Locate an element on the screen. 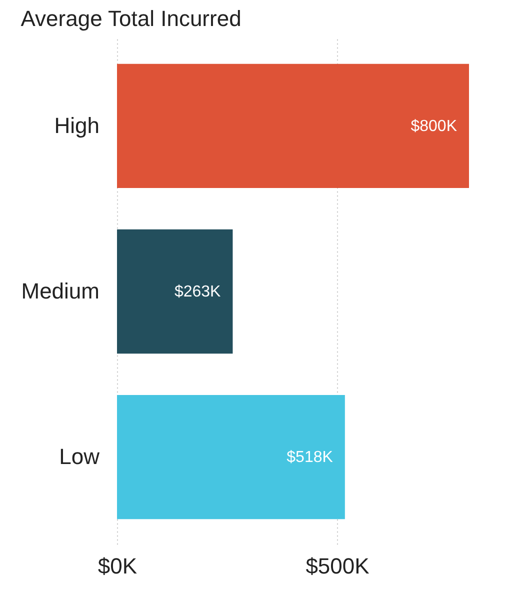 The height and width of the screenshot is (603, 512). x-tick-label: $500K is located at coordinates (338, 566).